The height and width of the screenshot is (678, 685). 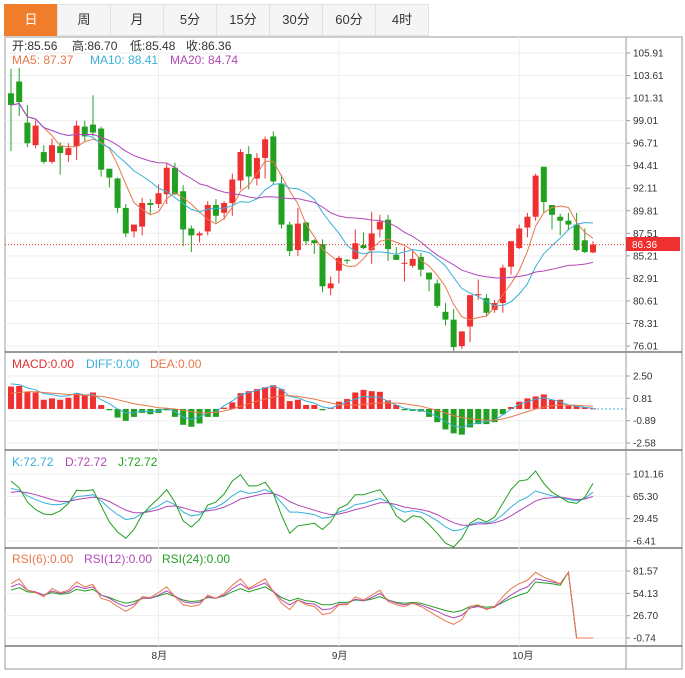 What do you see at coordinates (645, 324) in the screenshot?
I see `price-tick: 78.31` at bounding box center [645, 324].